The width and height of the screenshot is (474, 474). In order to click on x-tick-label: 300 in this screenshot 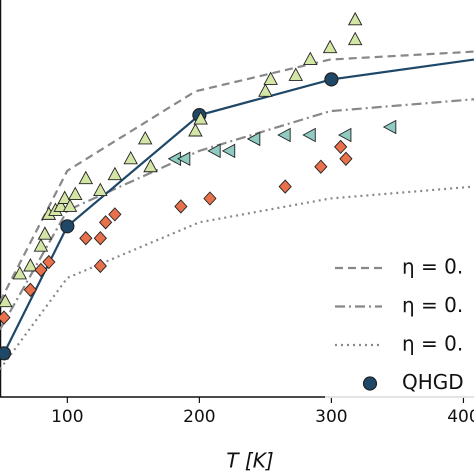, I will do `click(331, 417)`.